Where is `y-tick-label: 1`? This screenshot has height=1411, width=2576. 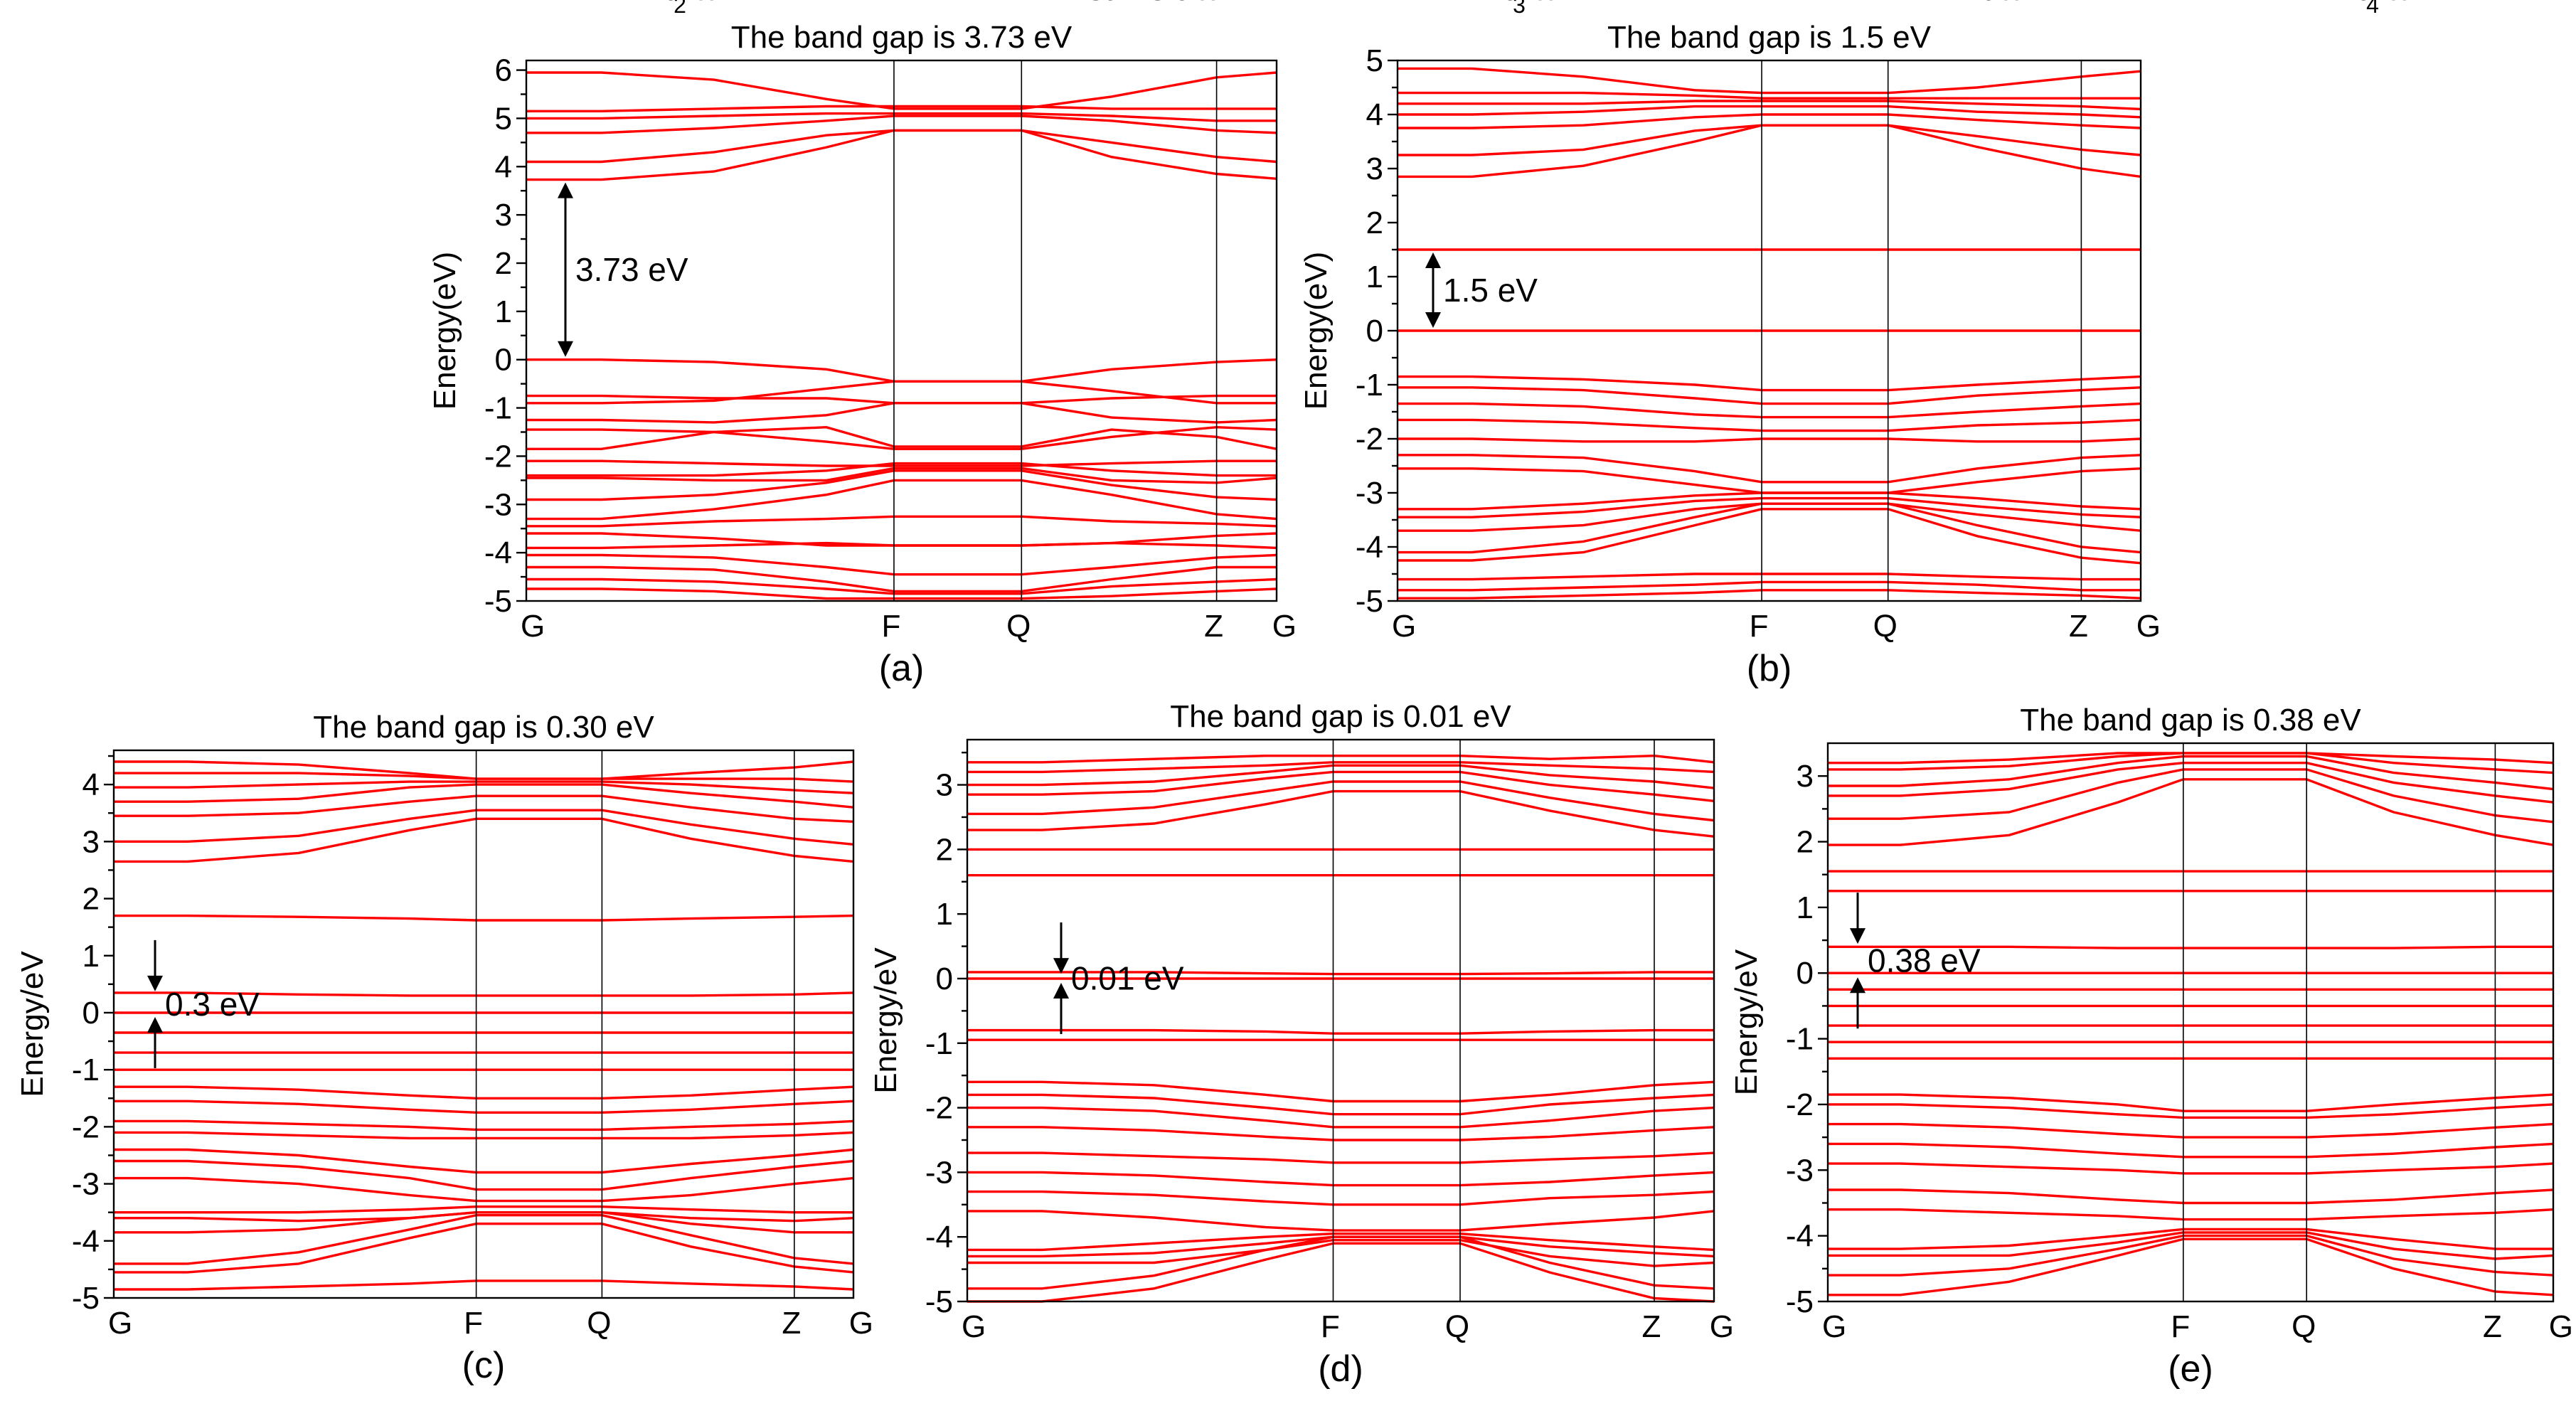 y-tick-label: 1 is located at coordinates (1805, 907).